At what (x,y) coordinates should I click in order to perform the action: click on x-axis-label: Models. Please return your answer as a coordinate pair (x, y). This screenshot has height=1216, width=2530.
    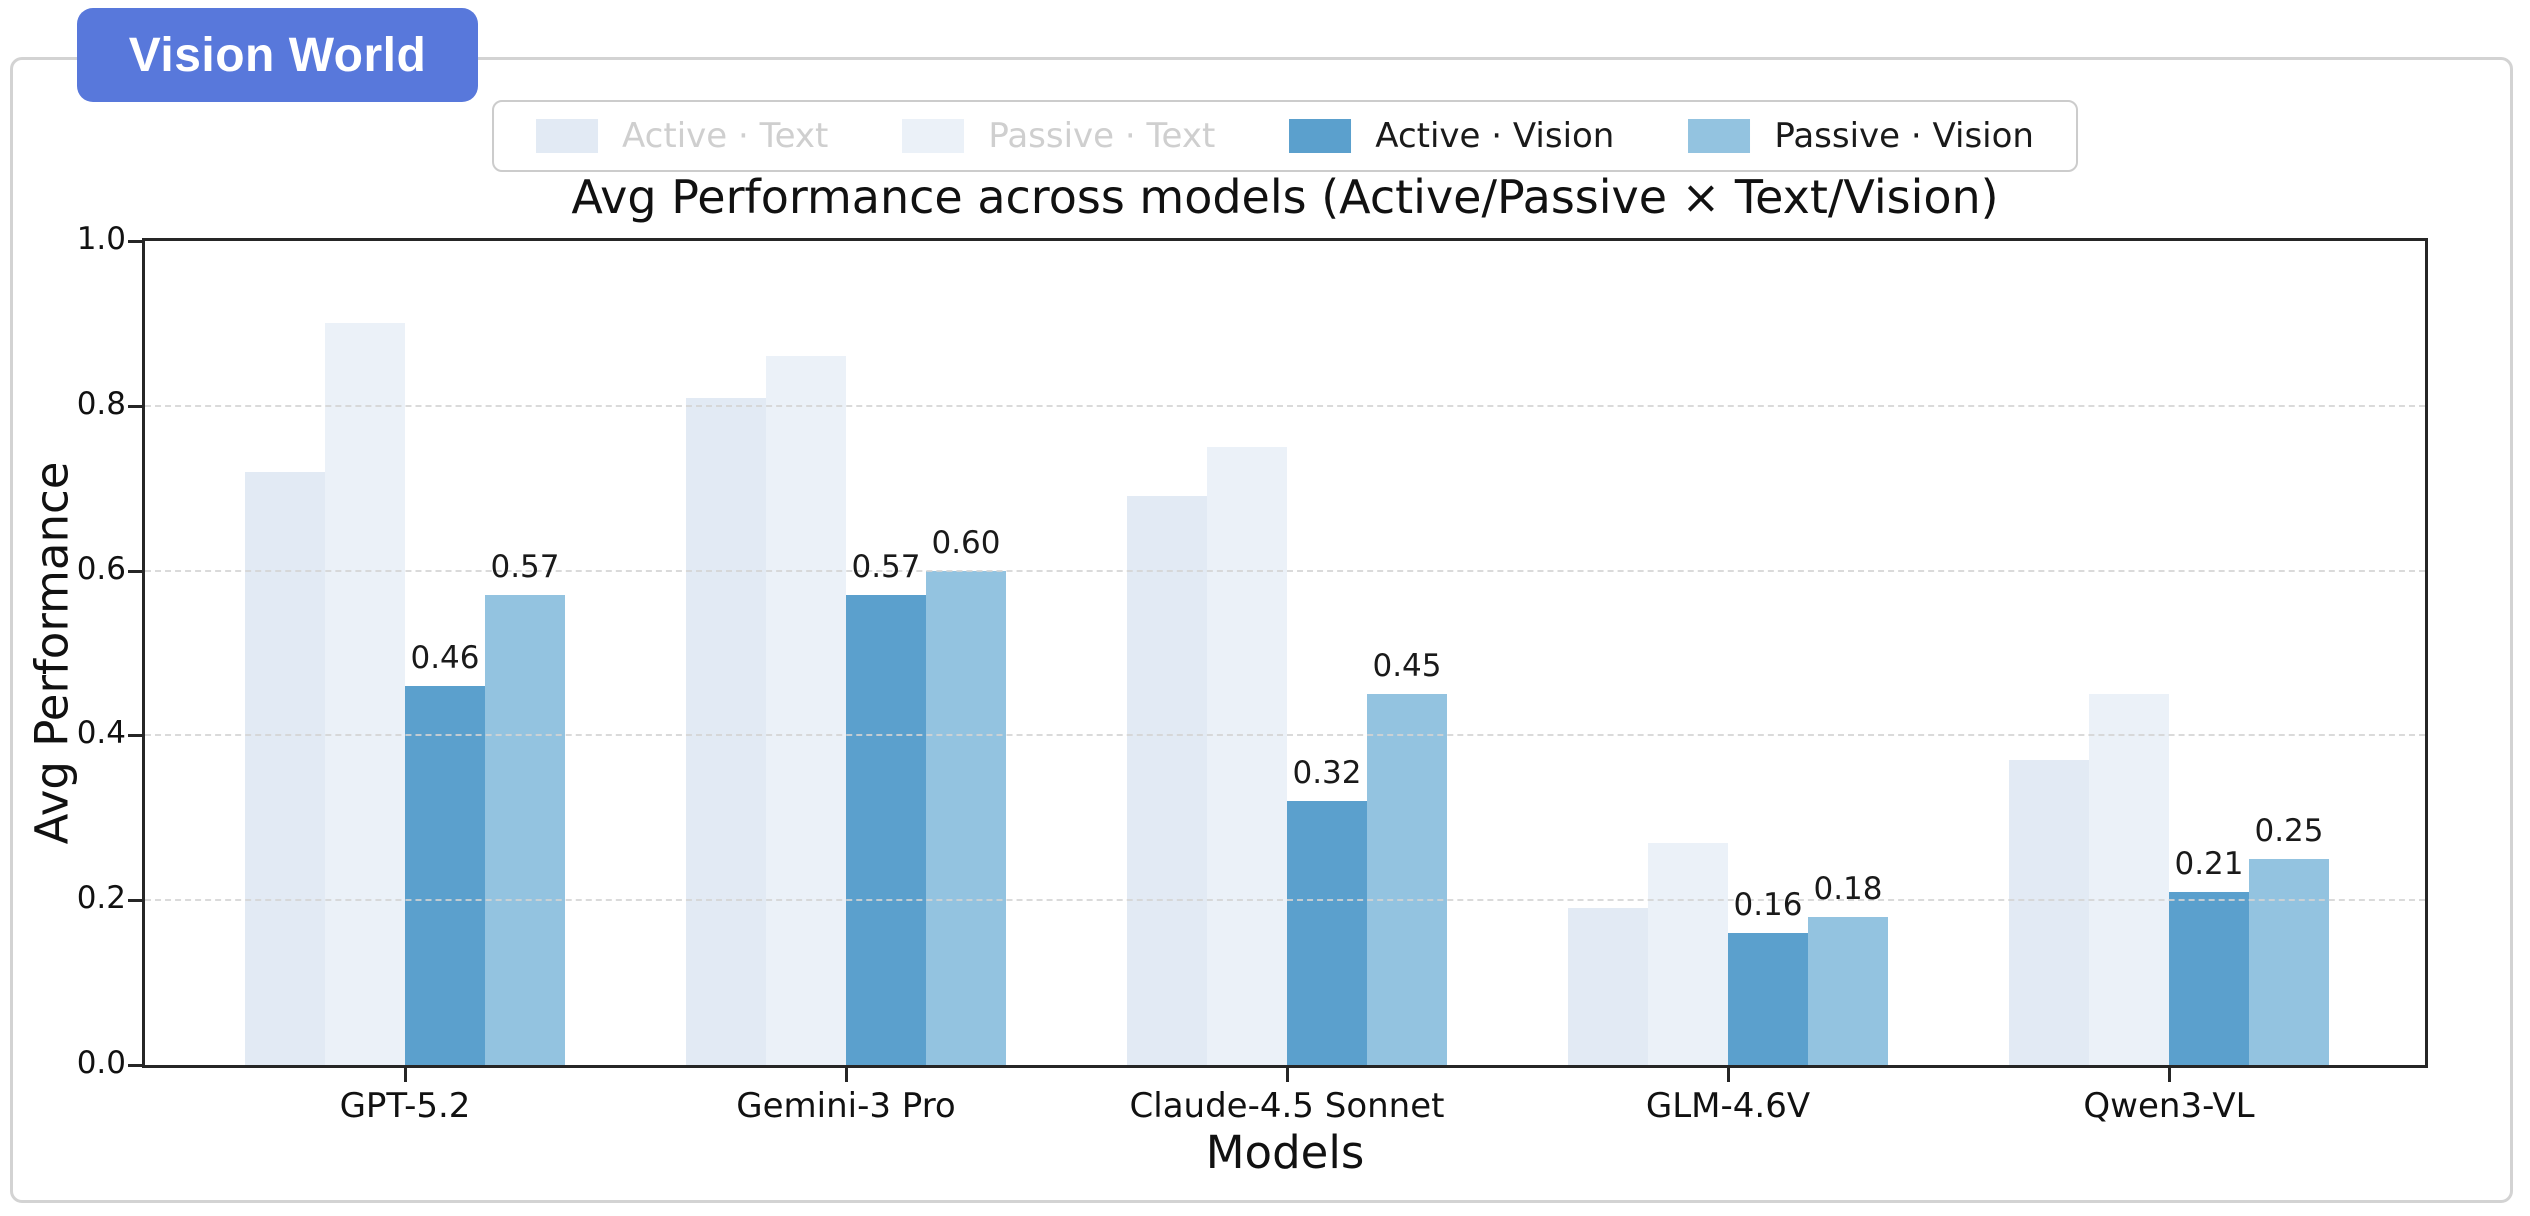
    Looking at the image, I should click on (1285, 1152).